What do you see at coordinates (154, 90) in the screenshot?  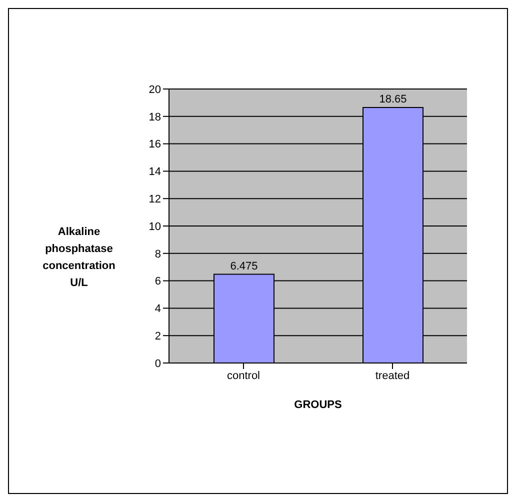 I see `y-tick-label: 20` at bounding box center [154, 90].